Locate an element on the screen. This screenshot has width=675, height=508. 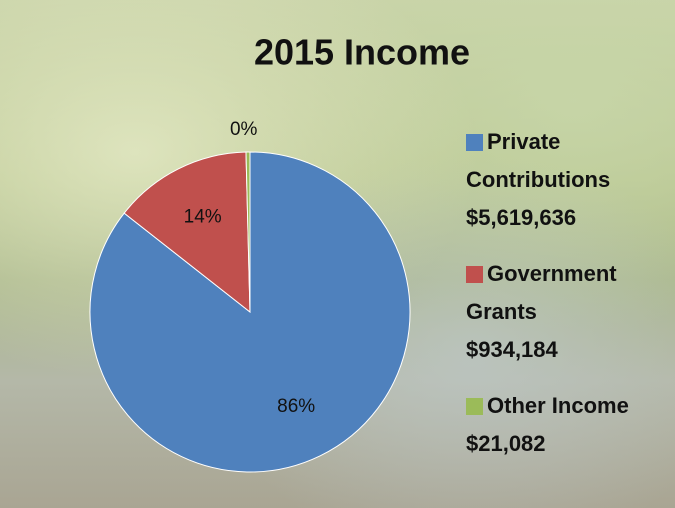
legend-label: Other Income is located at coordinates (558, 405).